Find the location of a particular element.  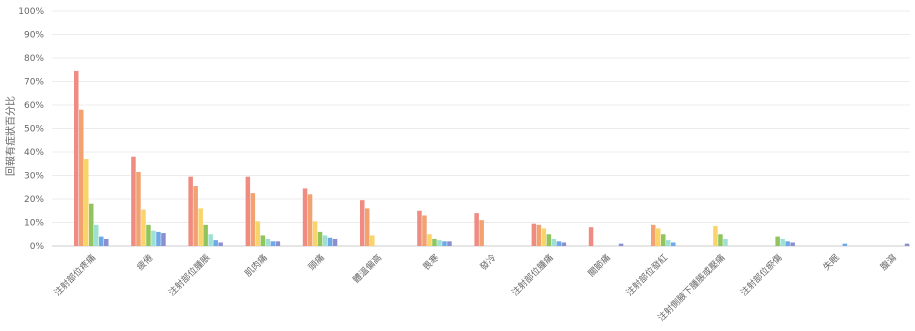

y-tick-label: 10% is located at coordinates (34, 224).